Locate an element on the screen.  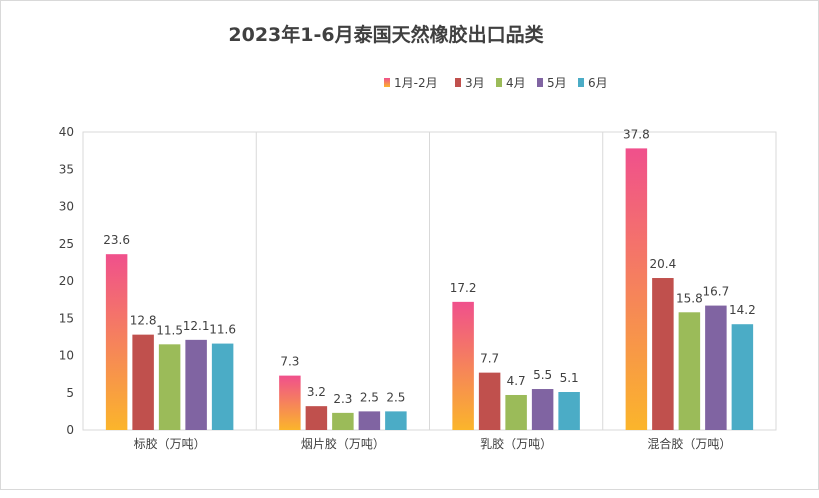
data-label: 16.7 is located at coordinates (716, 292).